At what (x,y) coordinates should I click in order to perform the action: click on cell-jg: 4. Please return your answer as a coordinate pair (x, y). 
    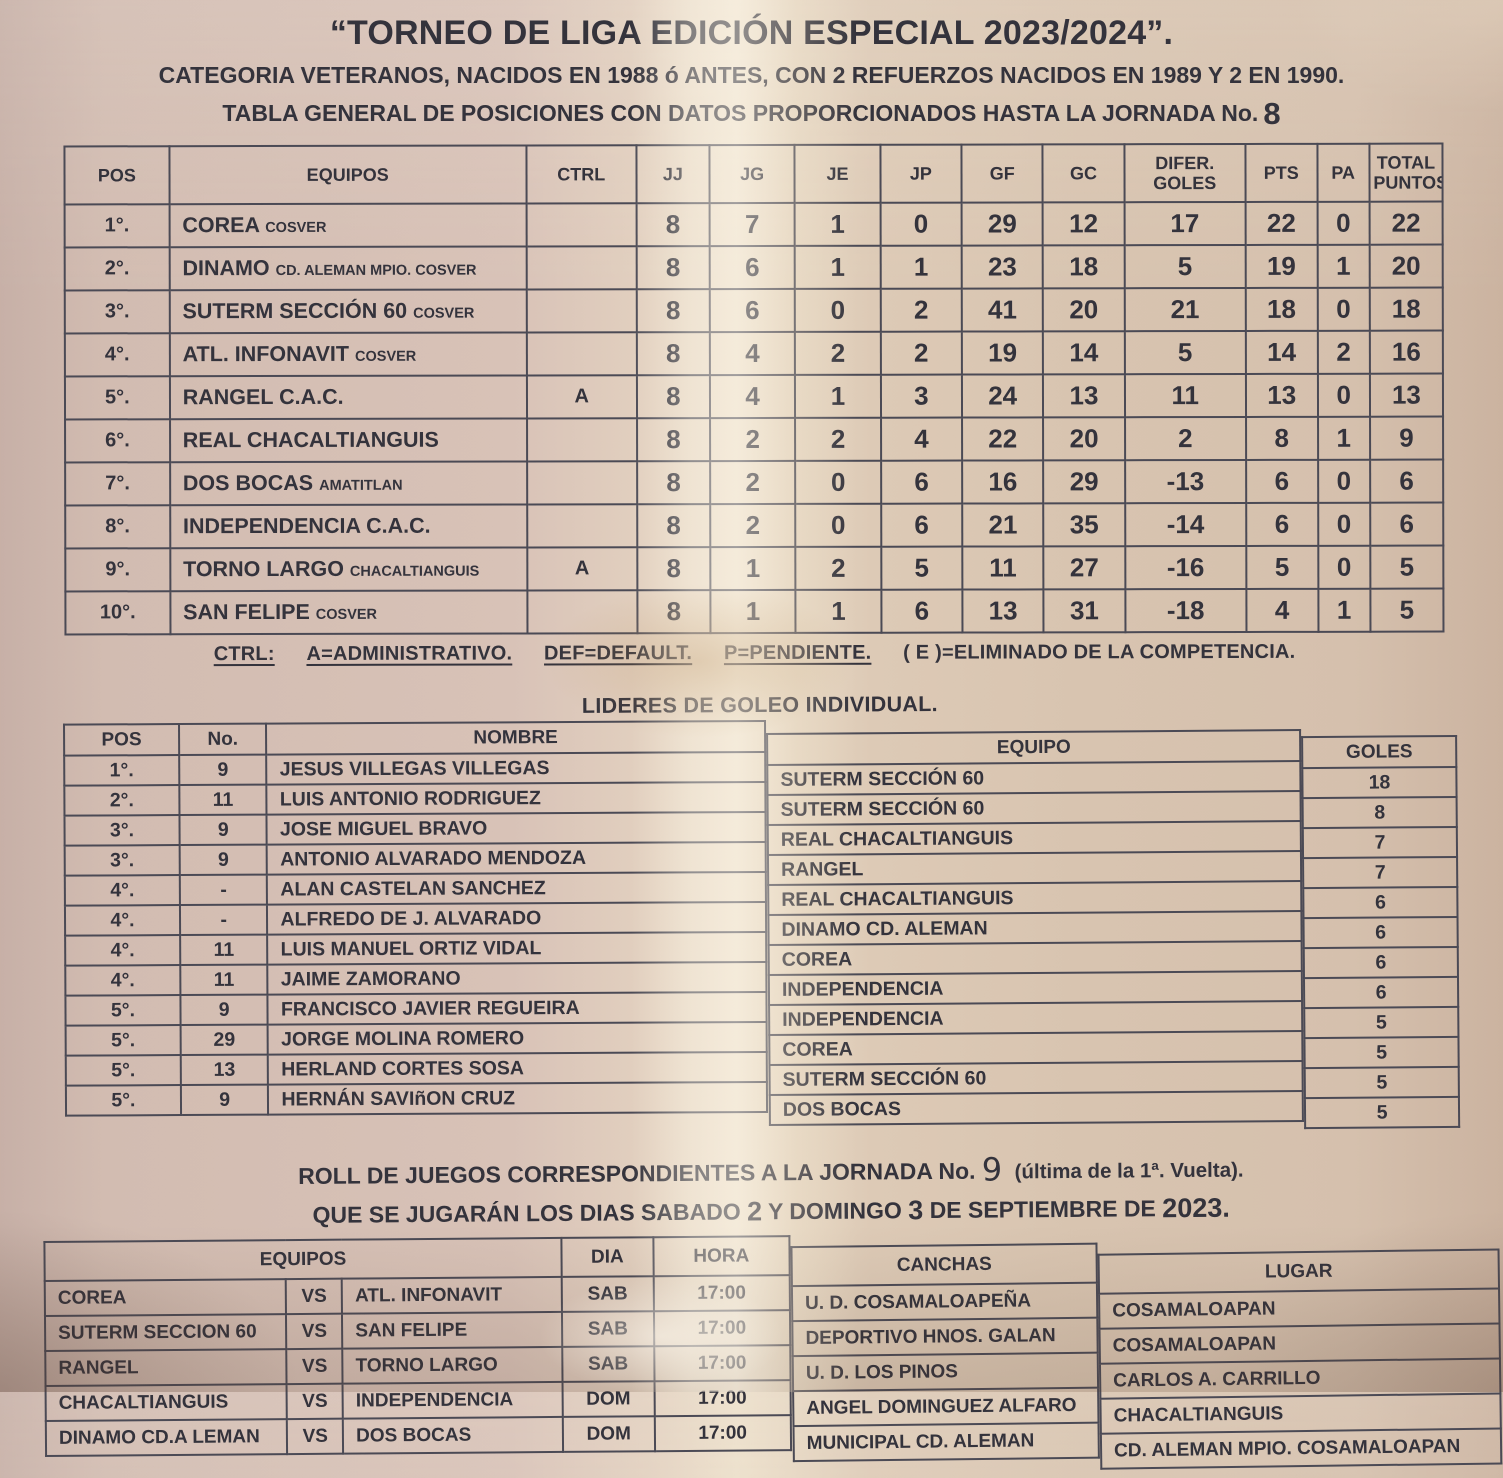
    Looking at the image, I should click on (753, 396).